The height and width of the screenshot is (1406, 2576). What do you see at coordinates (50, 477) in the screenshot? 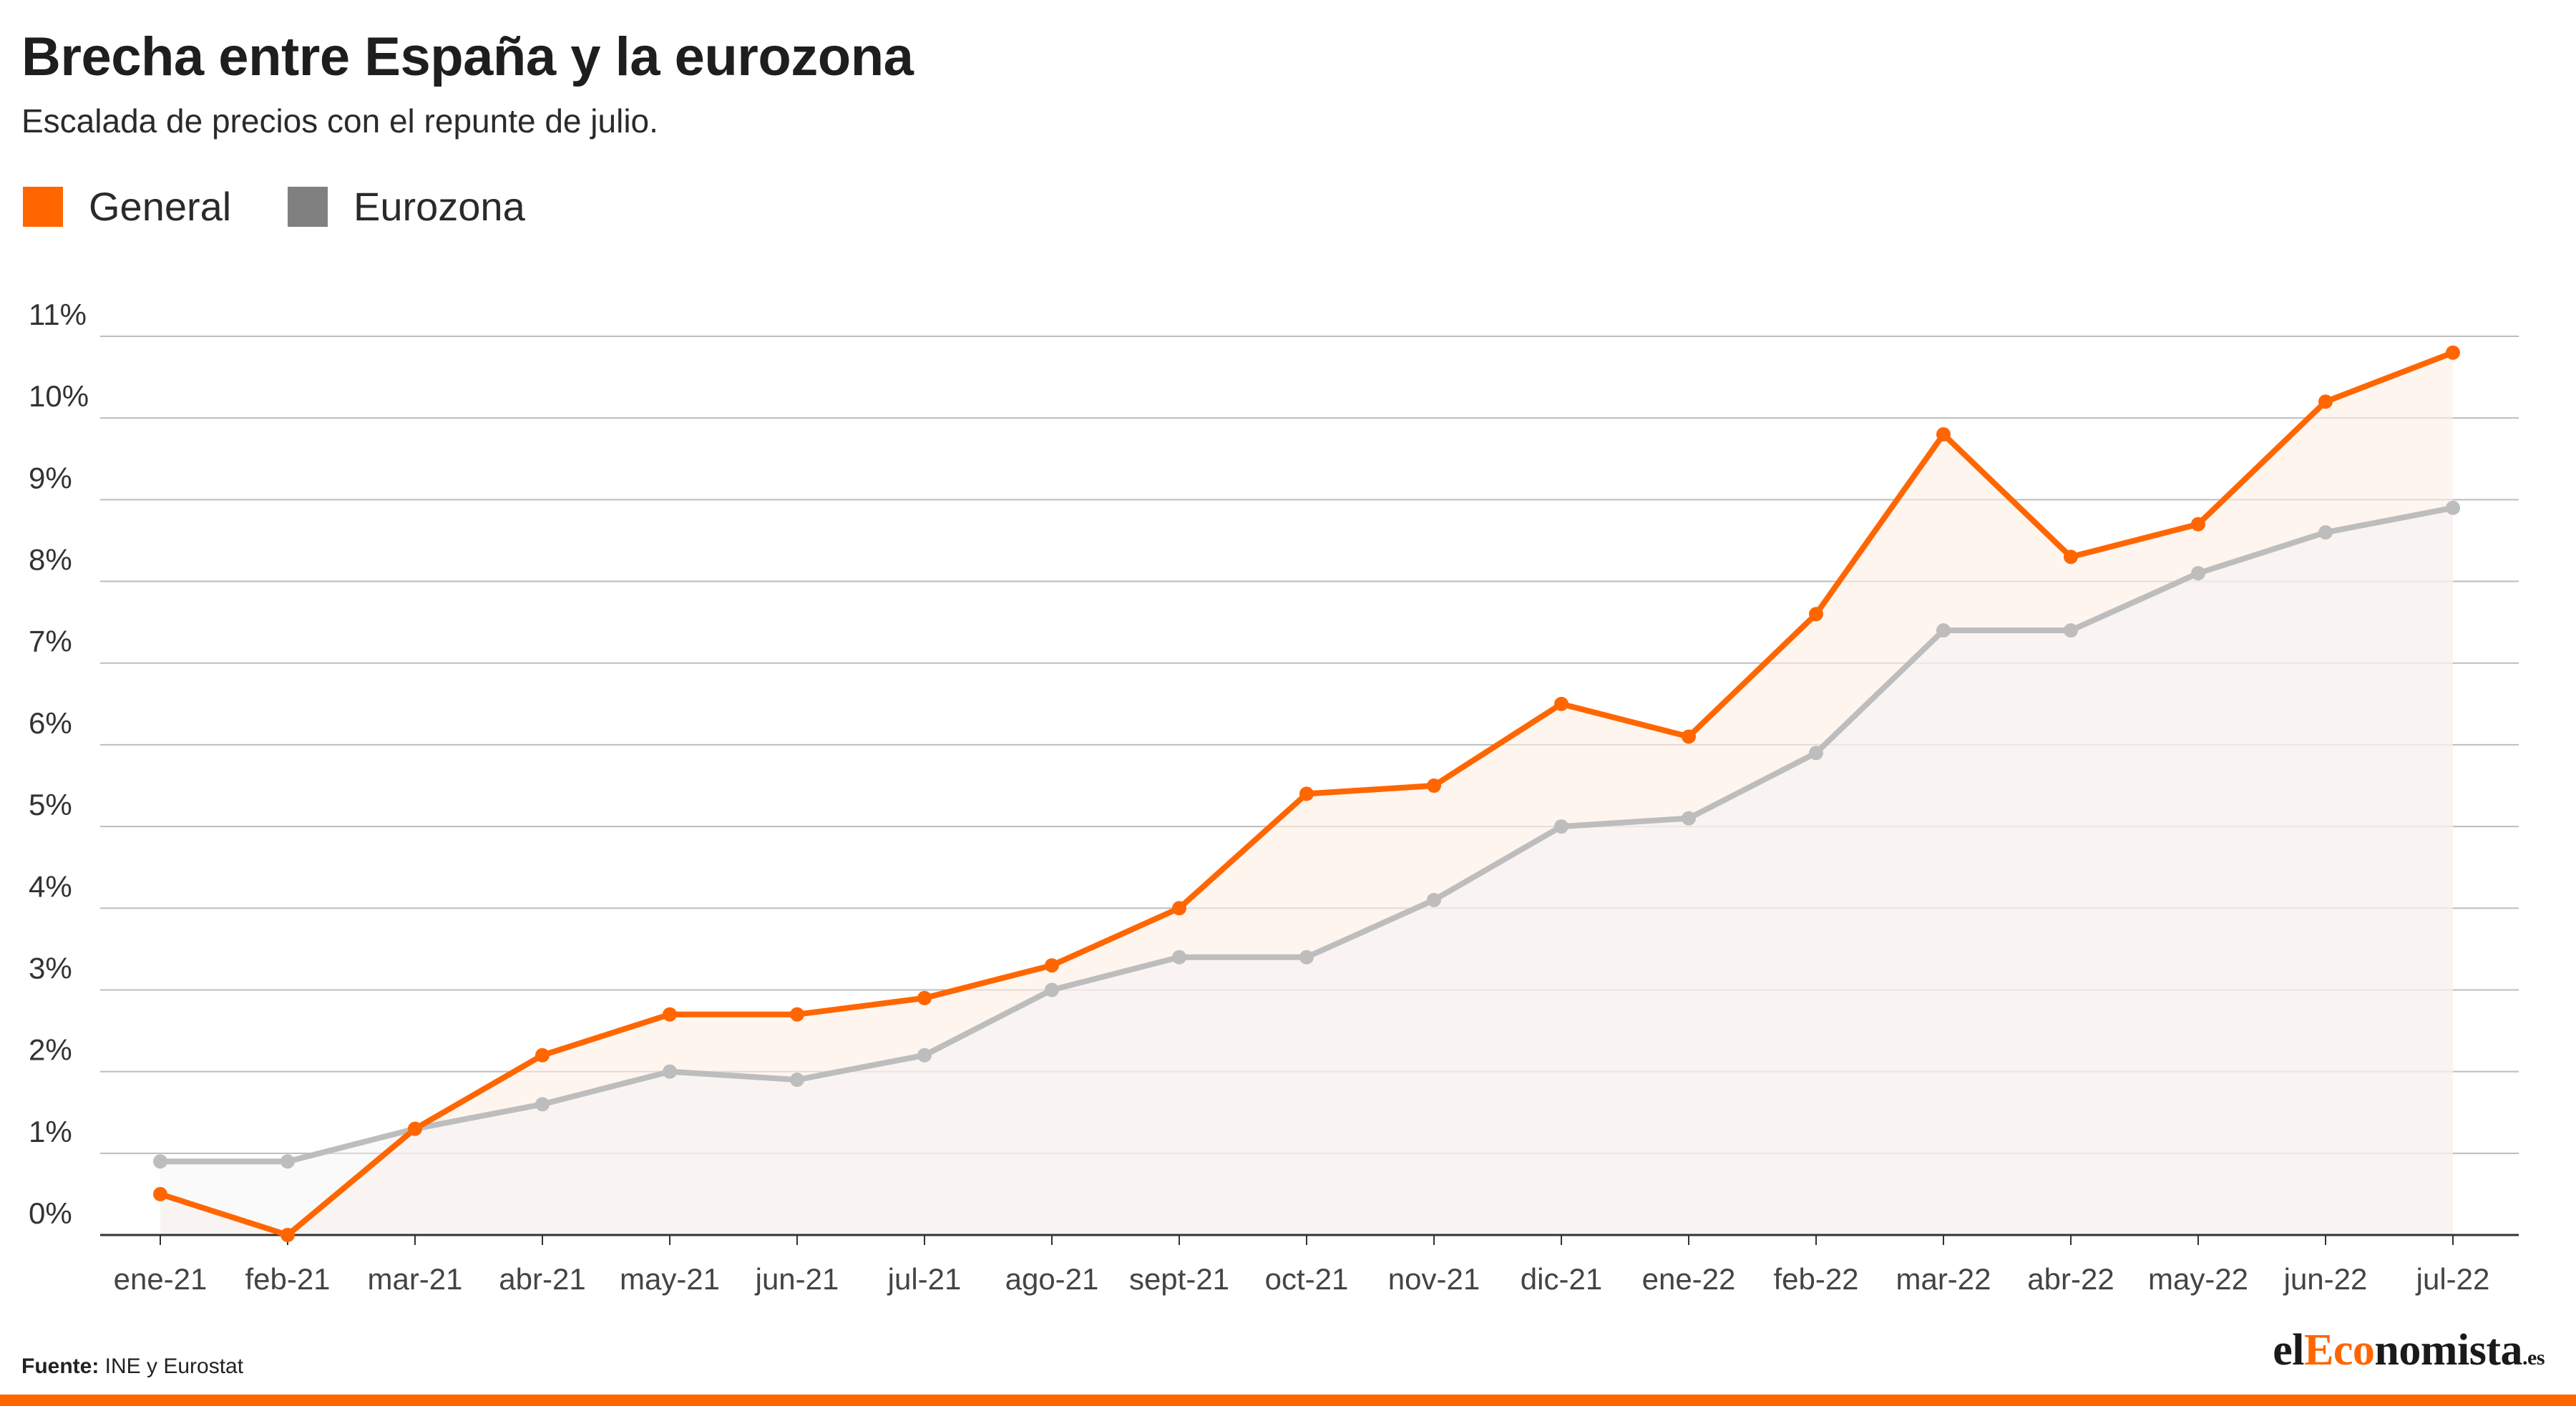
I see `y-tick-label: 9%` at bounding box center [50, 477].